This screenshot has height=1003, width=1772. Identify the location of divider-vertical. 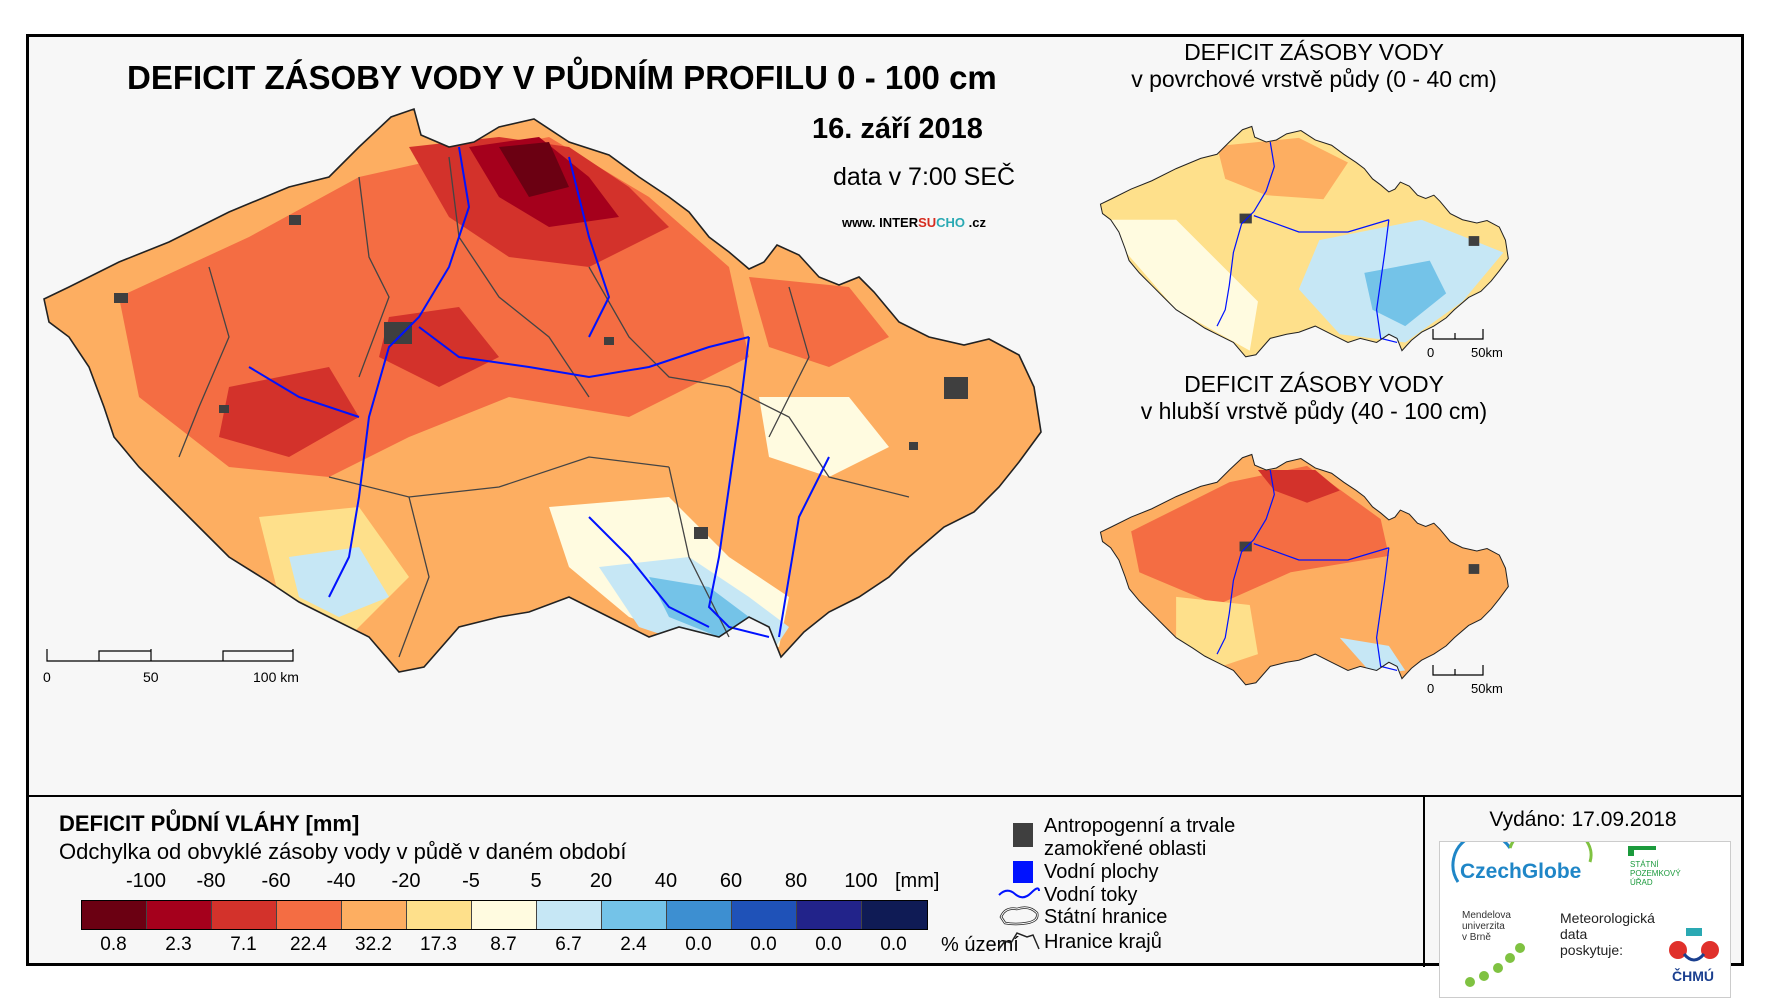
(1424, 881).